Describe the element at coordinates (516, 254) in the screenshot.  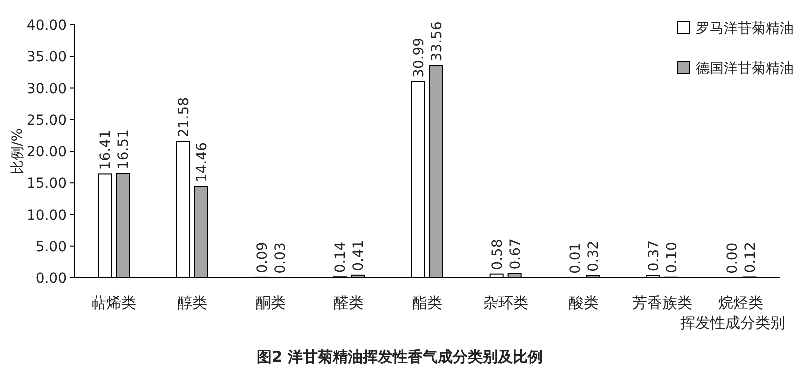
I see `data-label: 0.67` at that location.